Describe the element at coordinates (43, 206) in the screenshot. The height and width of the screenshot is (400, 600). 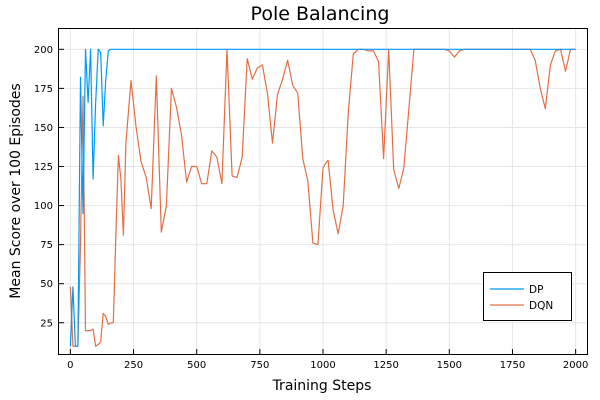
I see `y-tick-label: 100` at that location.